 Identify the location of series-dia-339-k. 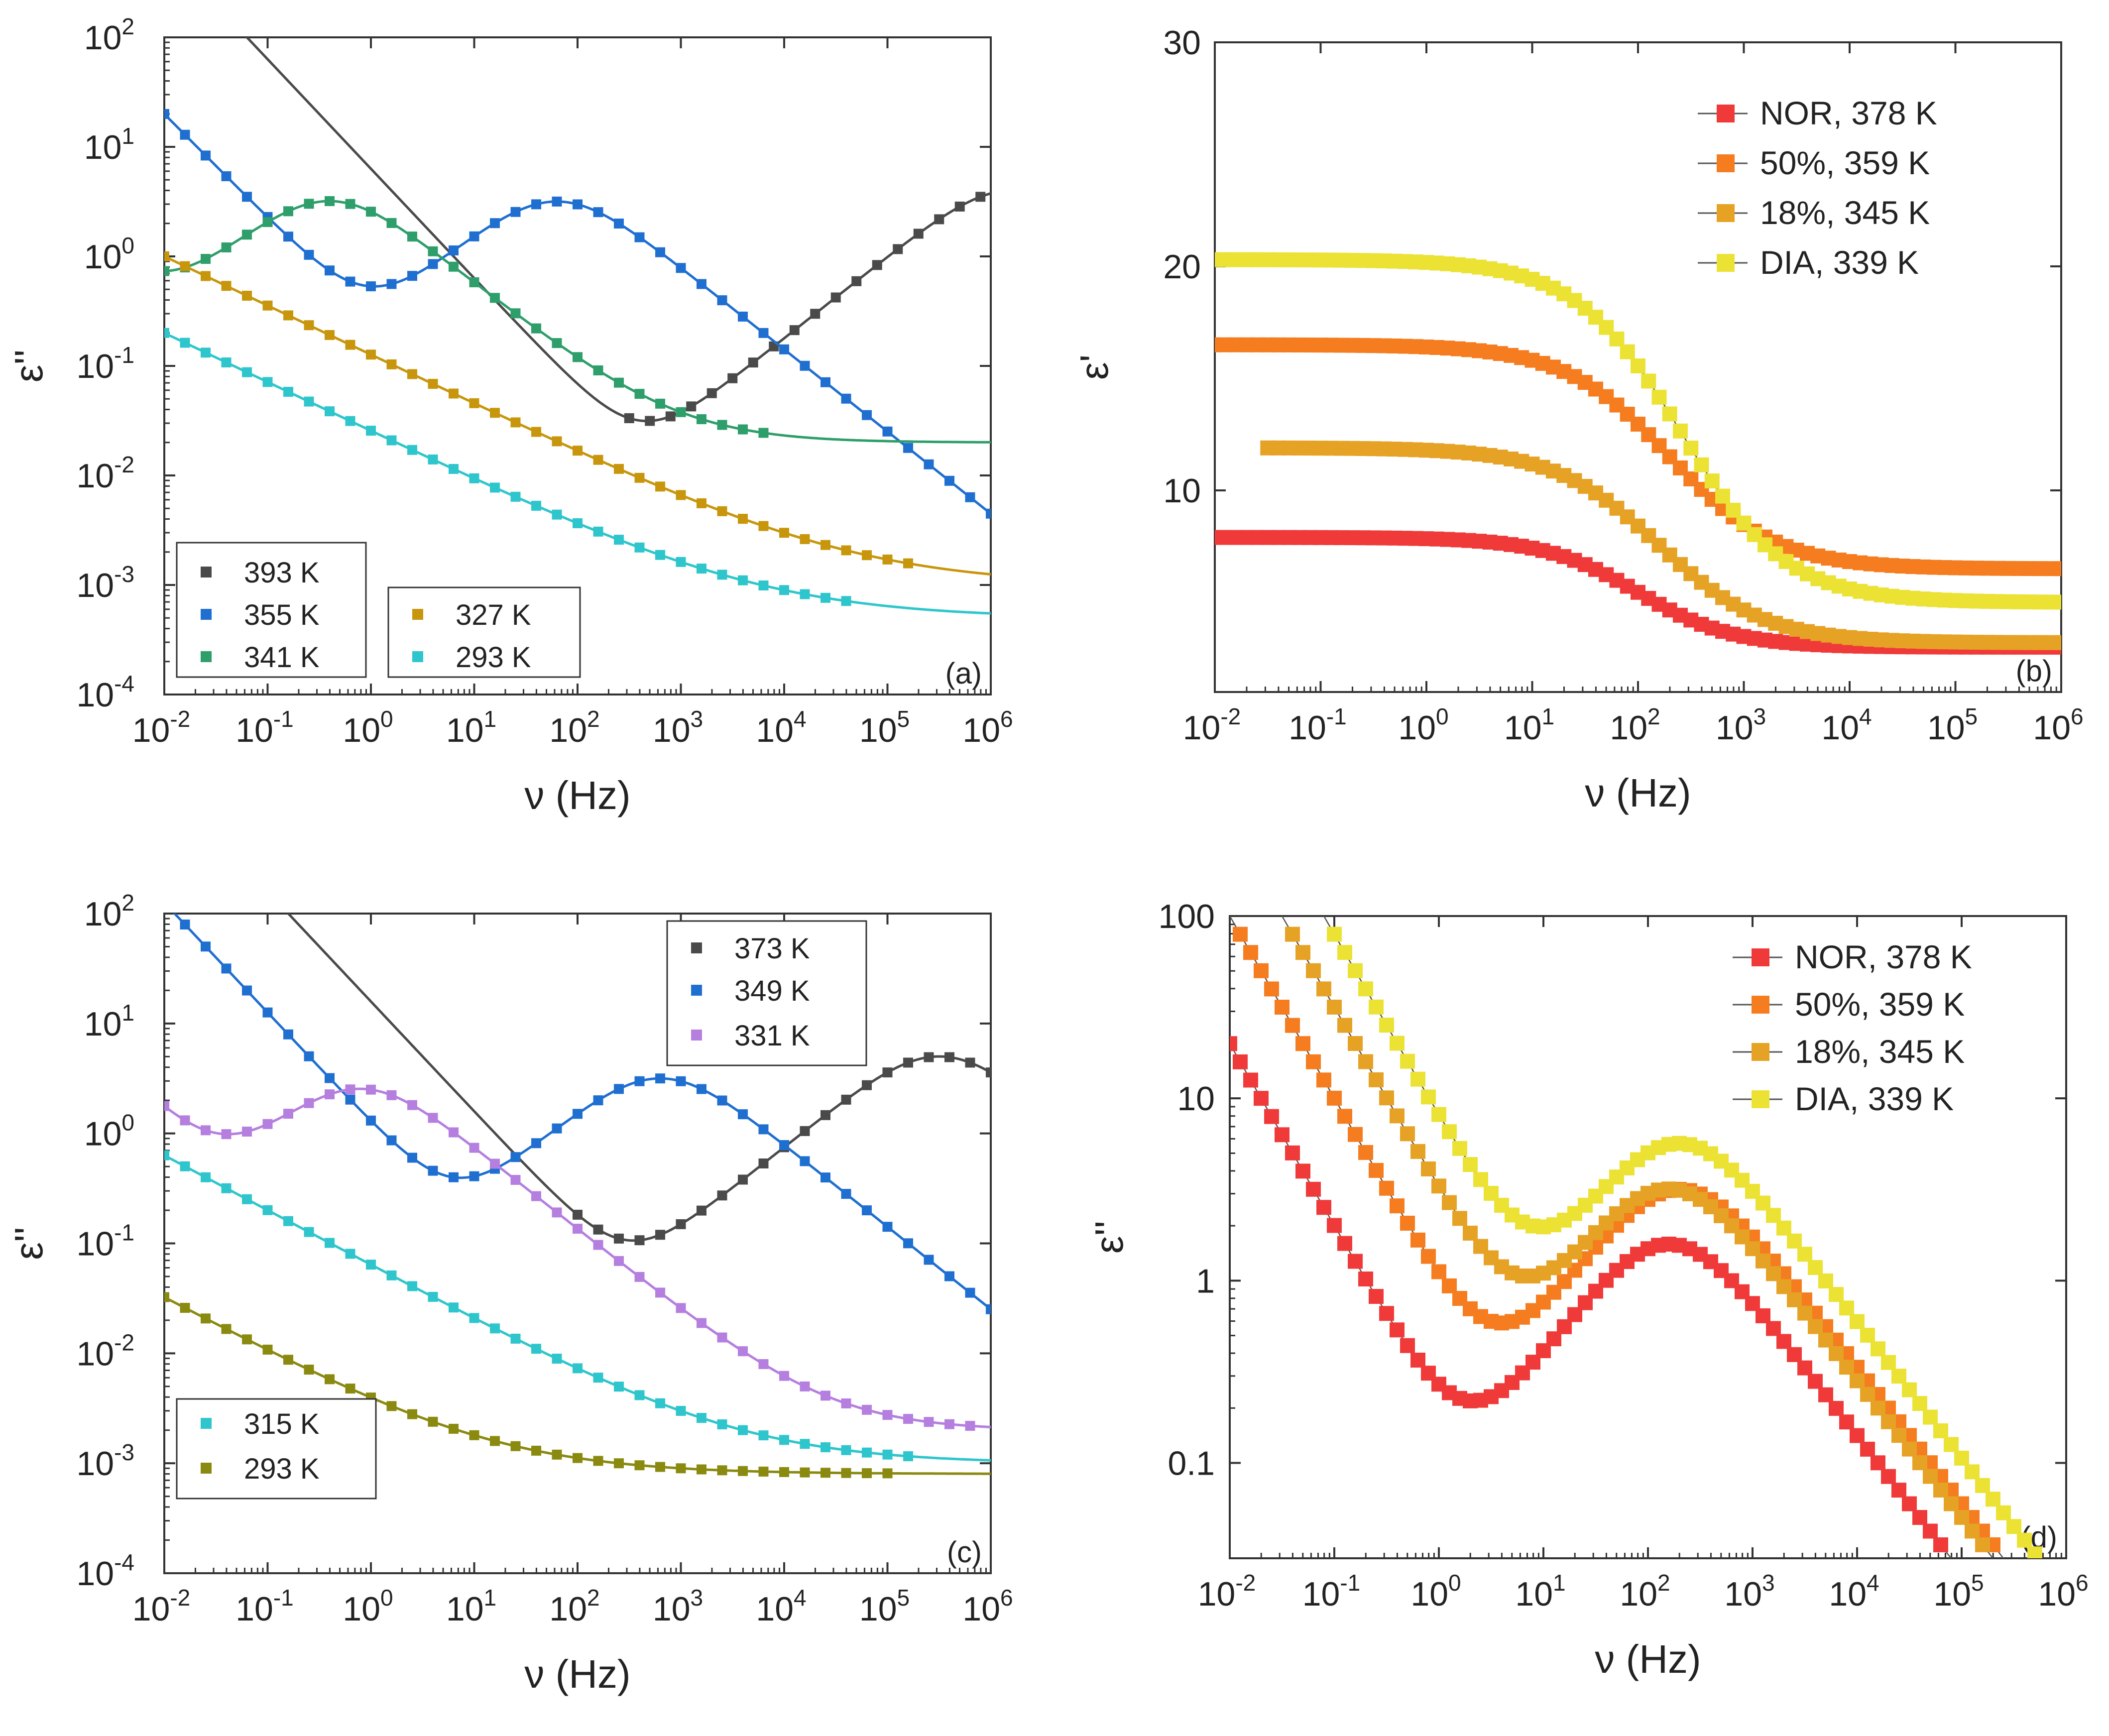
(1638, 431).